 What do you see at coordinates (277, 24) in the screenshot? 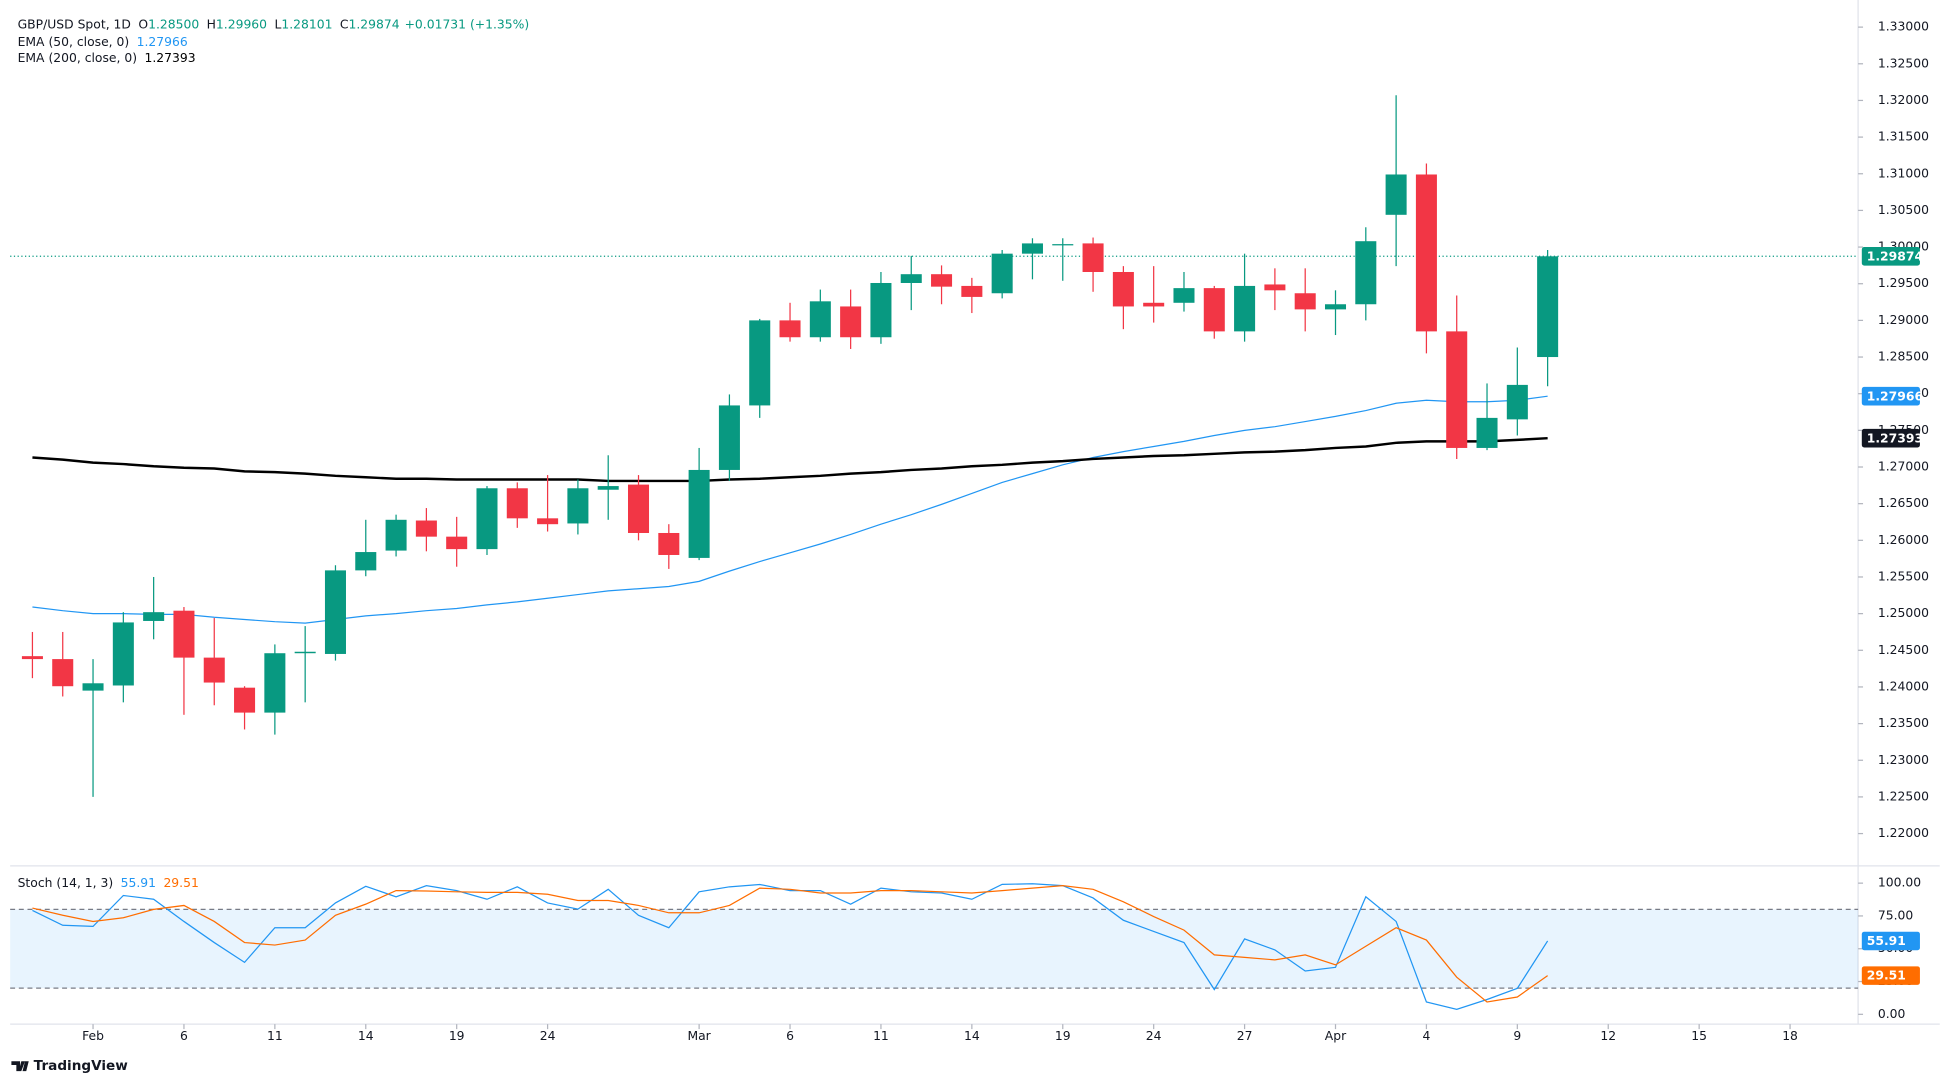
I see `legend-ohlc-label: L` at bounding box center [277, 24].